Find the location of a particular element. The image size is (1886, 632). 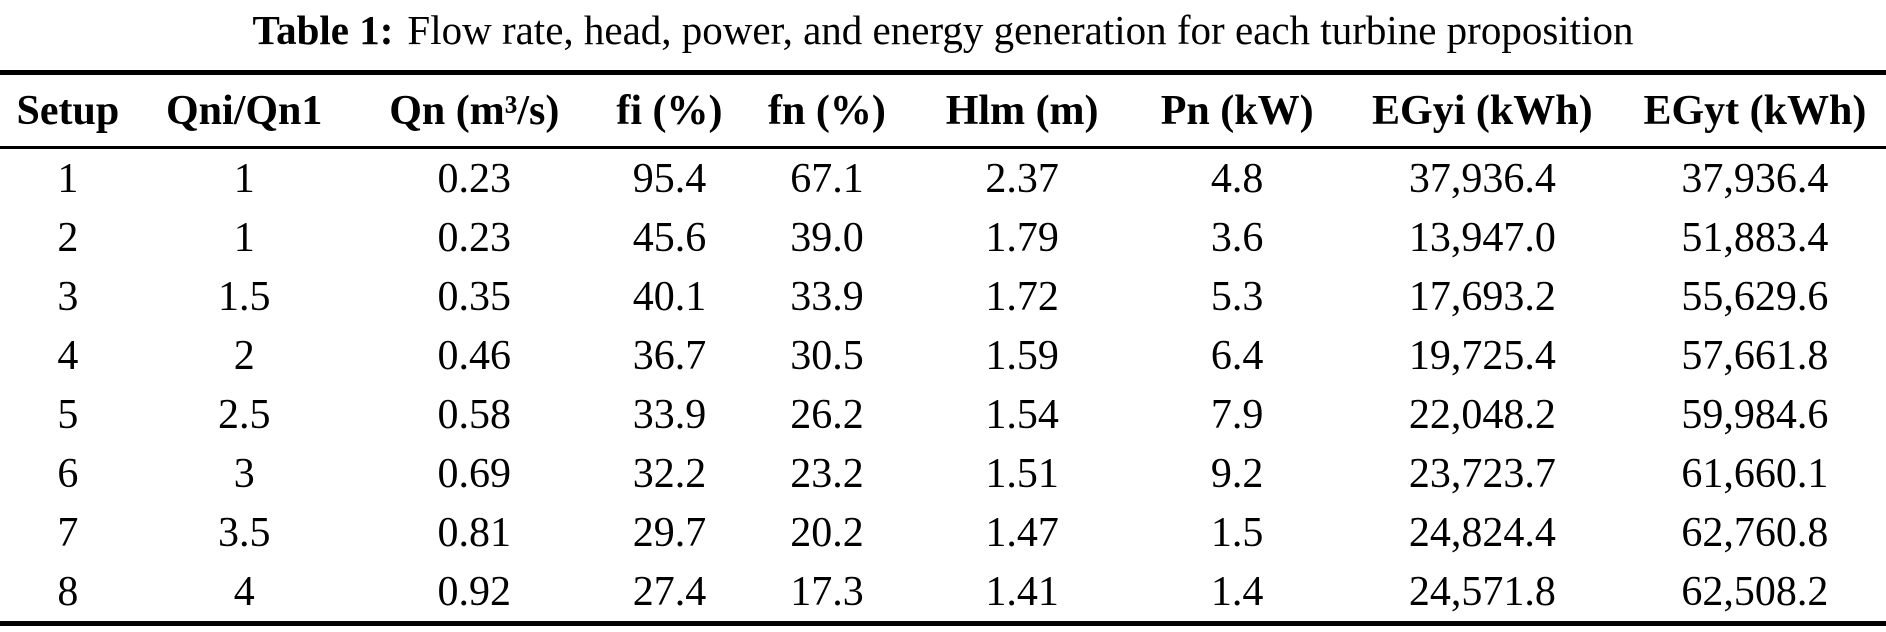

table-cell: 40.1 is located at coordinates (669, 296).